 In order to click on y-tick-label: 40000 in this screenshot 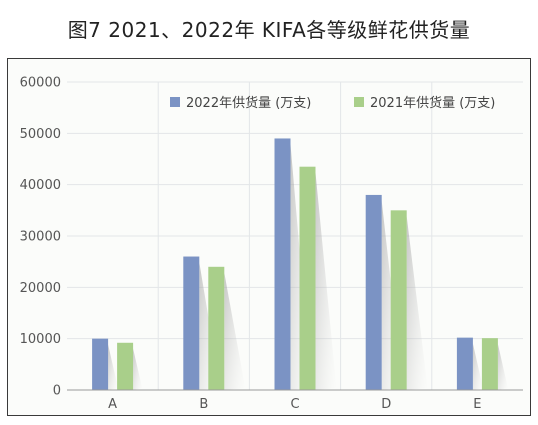, I will do `click(40, 185)`.